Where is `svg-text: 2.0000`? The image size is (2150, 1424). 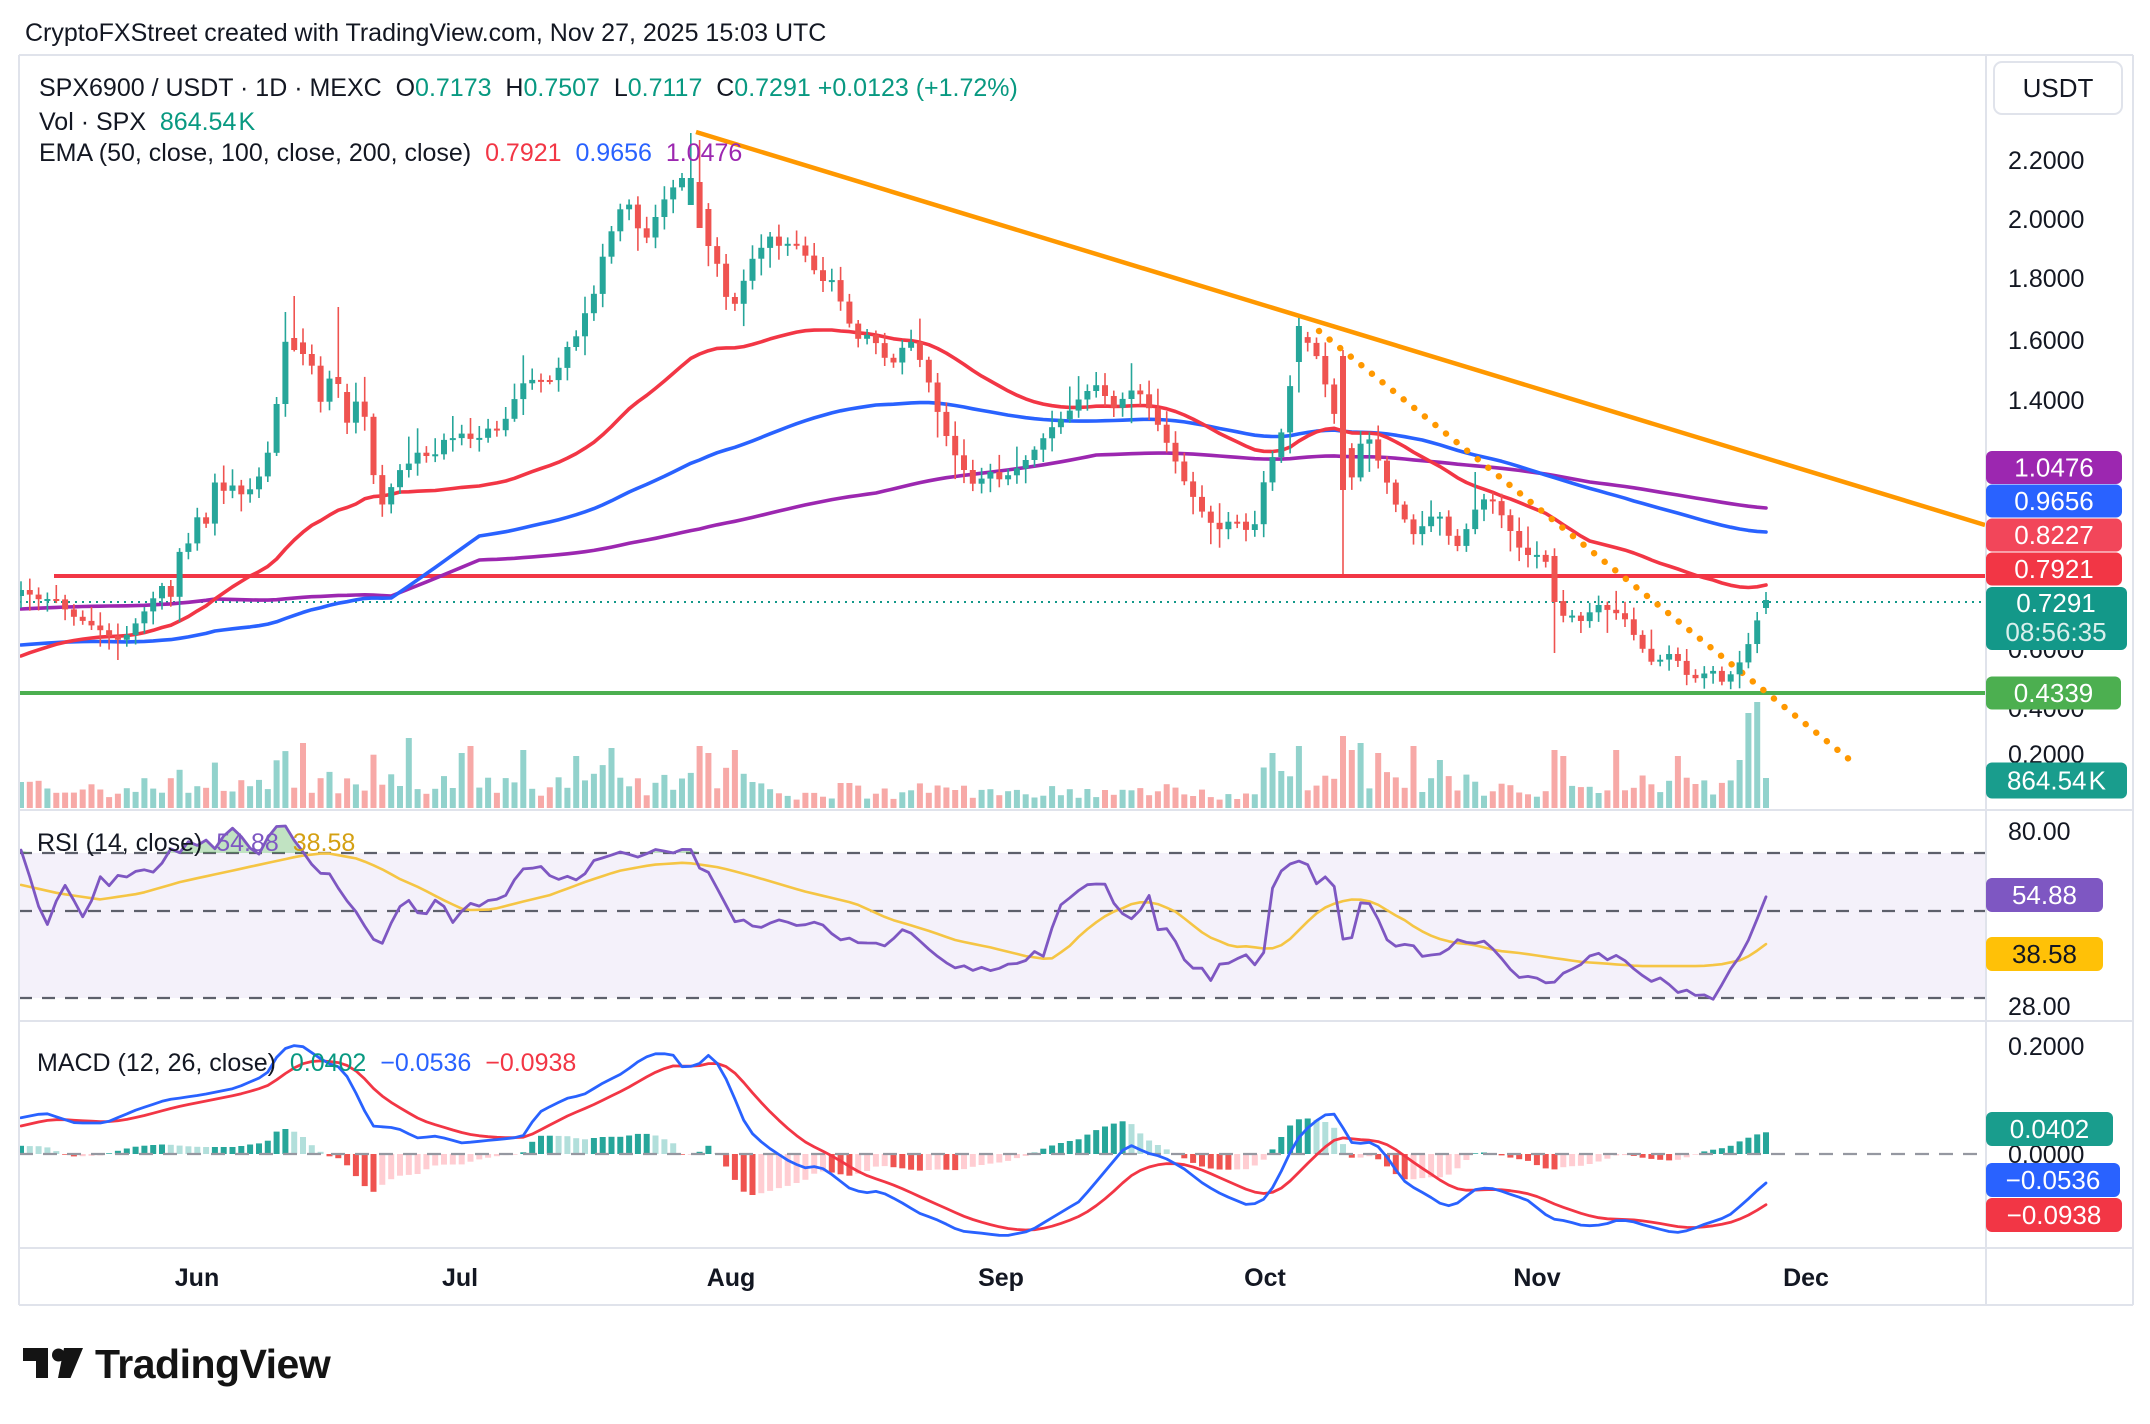
svg-text: 2.0000 is located at coordinates (2046, 220).